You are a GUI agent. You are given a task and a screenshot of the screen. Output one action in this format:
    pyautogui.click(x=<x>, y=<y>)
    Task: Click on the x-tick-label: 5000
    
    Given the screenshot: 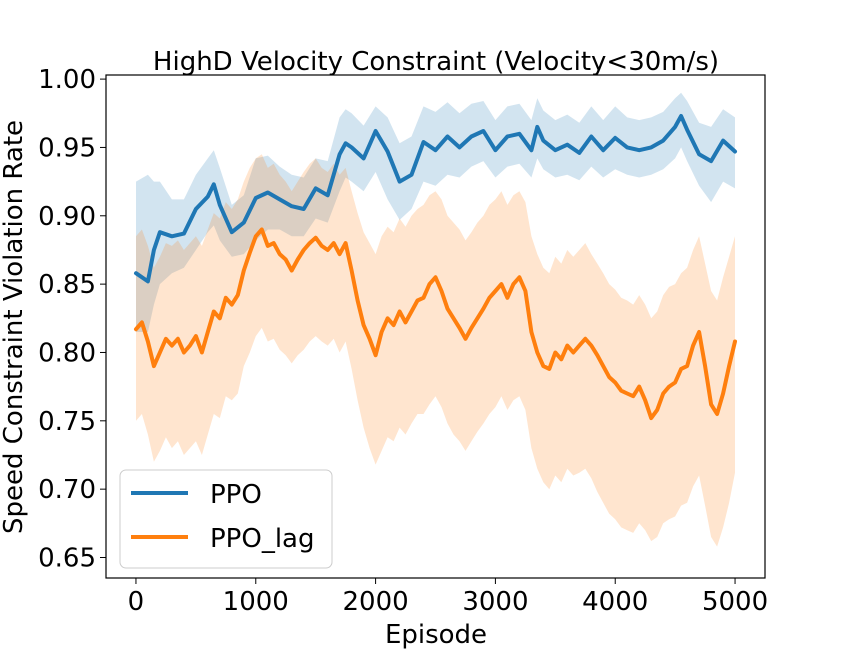 What is the action you would take?
    pyautogui.click(x=735, y=602)
    